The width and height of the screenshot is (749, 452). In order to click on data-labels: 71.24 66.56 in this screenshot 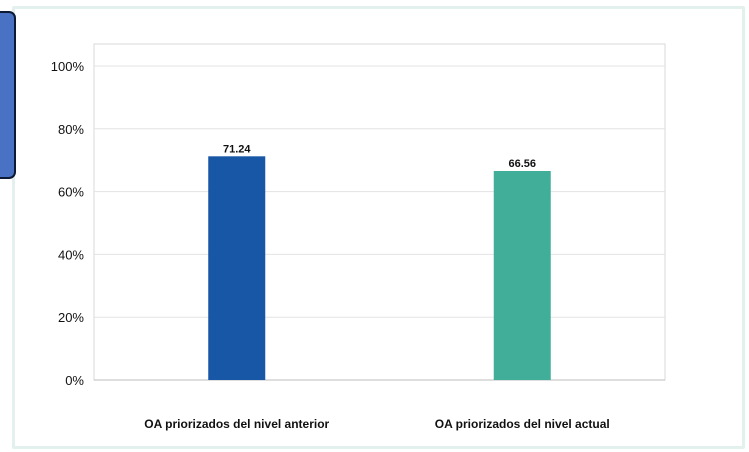, I will do `click(379, 156)`.